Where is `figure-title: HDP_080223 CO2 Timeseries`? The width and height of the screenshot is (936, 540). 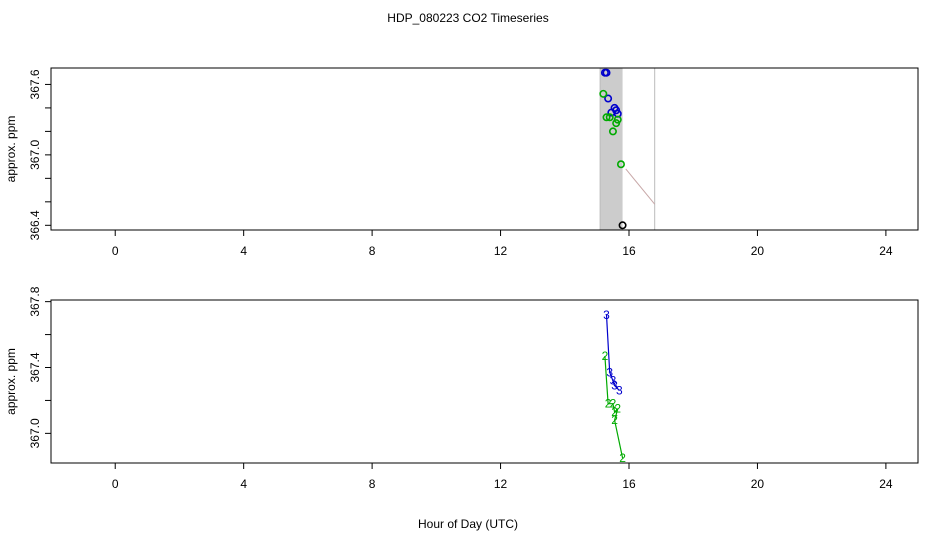
figure-title: HDP_080223 CO2 Timeseries is located at coordinates (467, 18).